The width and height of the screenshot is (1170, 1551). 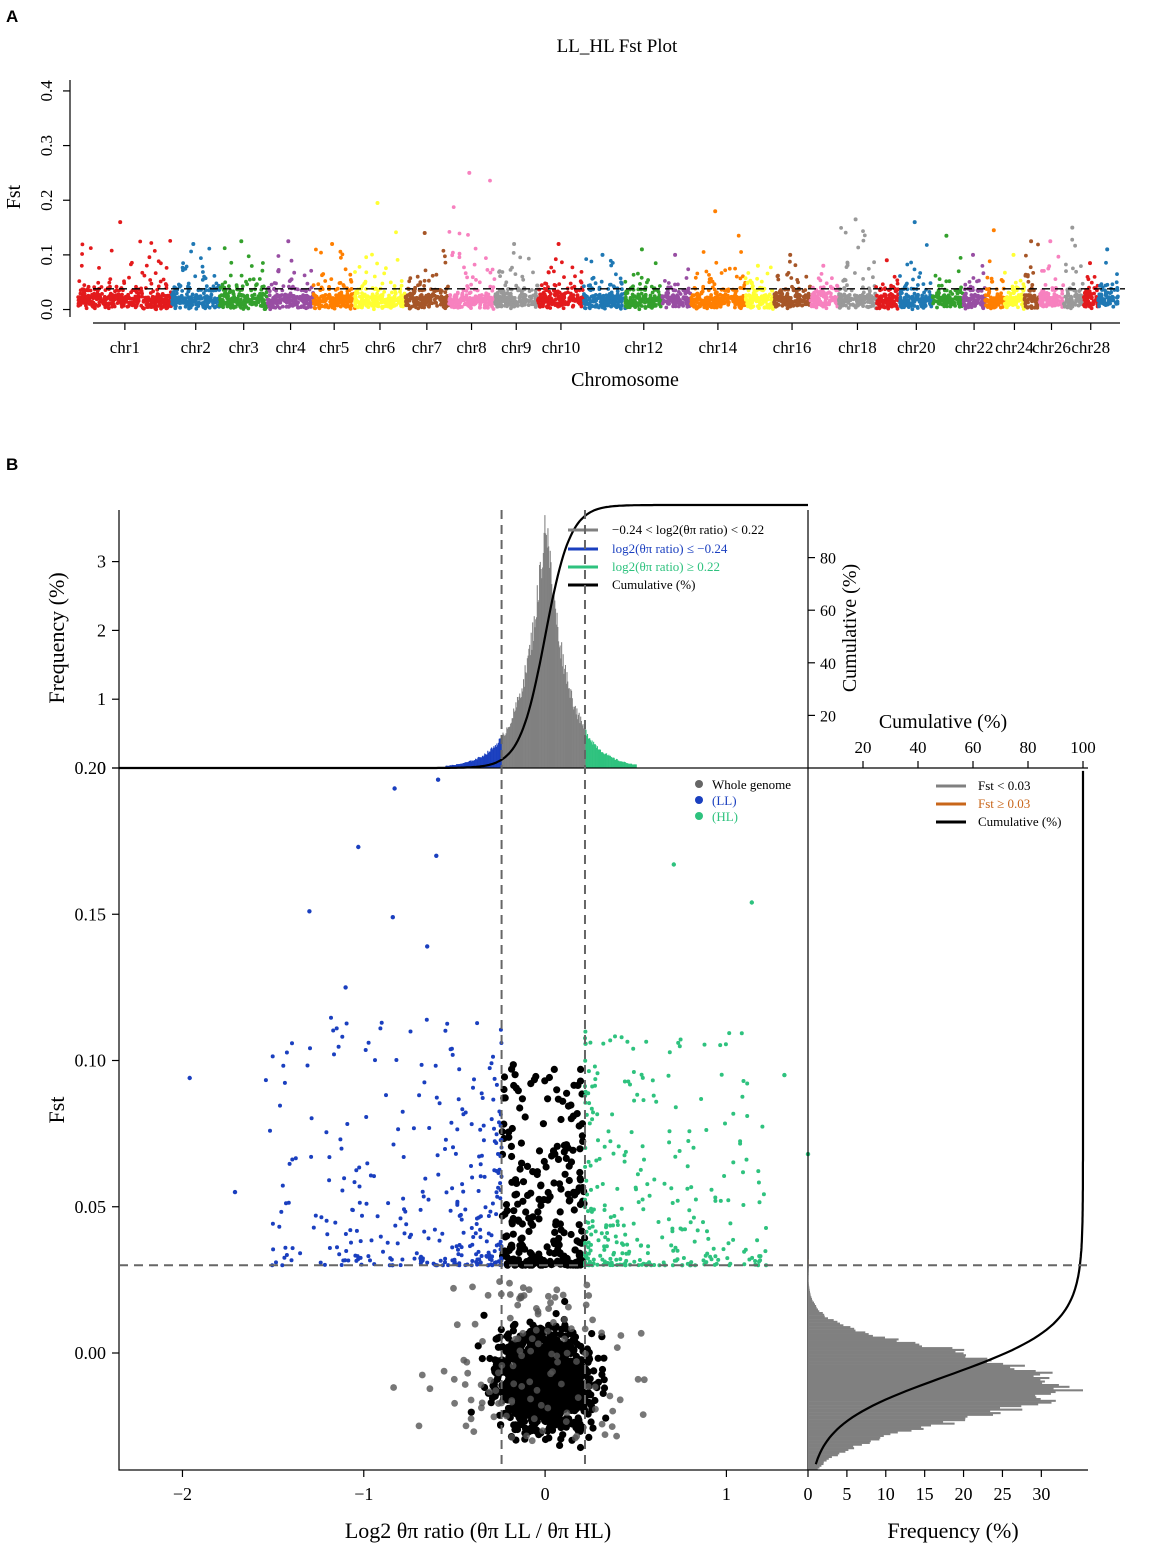 What do you see at coordinates (857, 264) in the screenshot?
I see `chromosome-chr18` at bounding box center [857, 264].